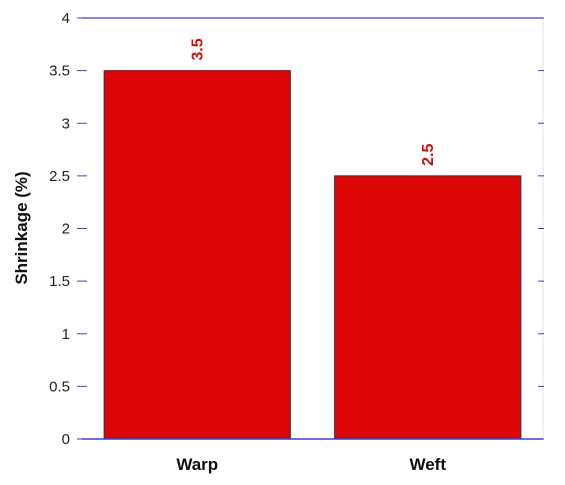 The height and width of the screenshot is (485, 565). What do you see at coordinates (59, 386) in the screenshot?
I see `y-tick-label: 0.5` at bounding box center [59, 386].